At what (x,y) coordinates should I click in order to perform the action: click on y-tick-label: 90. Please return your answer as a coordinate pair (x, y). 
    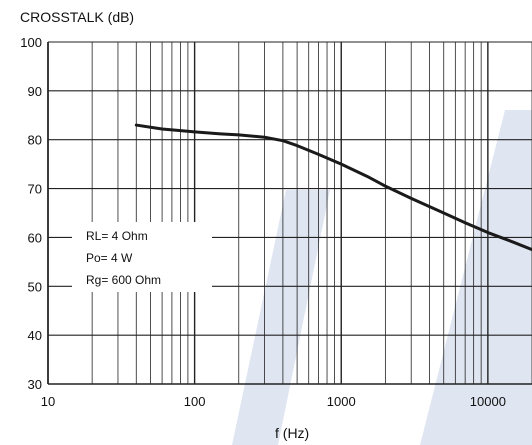
    Looking at the image, I should click on (35, 91).